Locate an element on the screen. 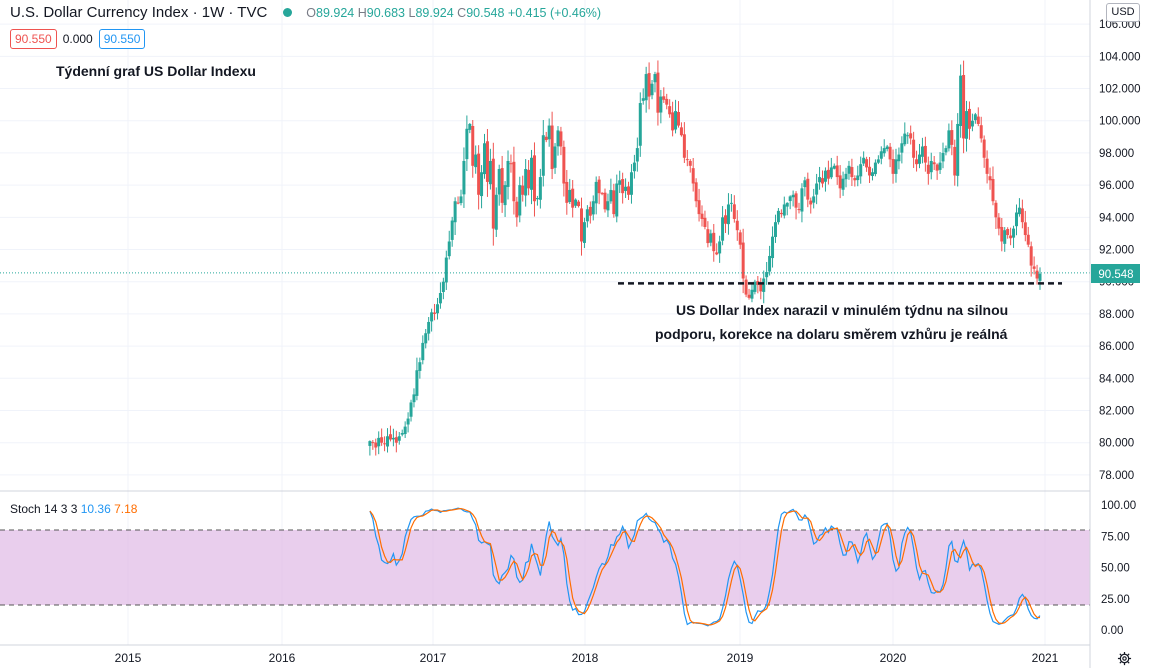  stoch-tick-label: 100.00 is located at coordinates (1118, 506).